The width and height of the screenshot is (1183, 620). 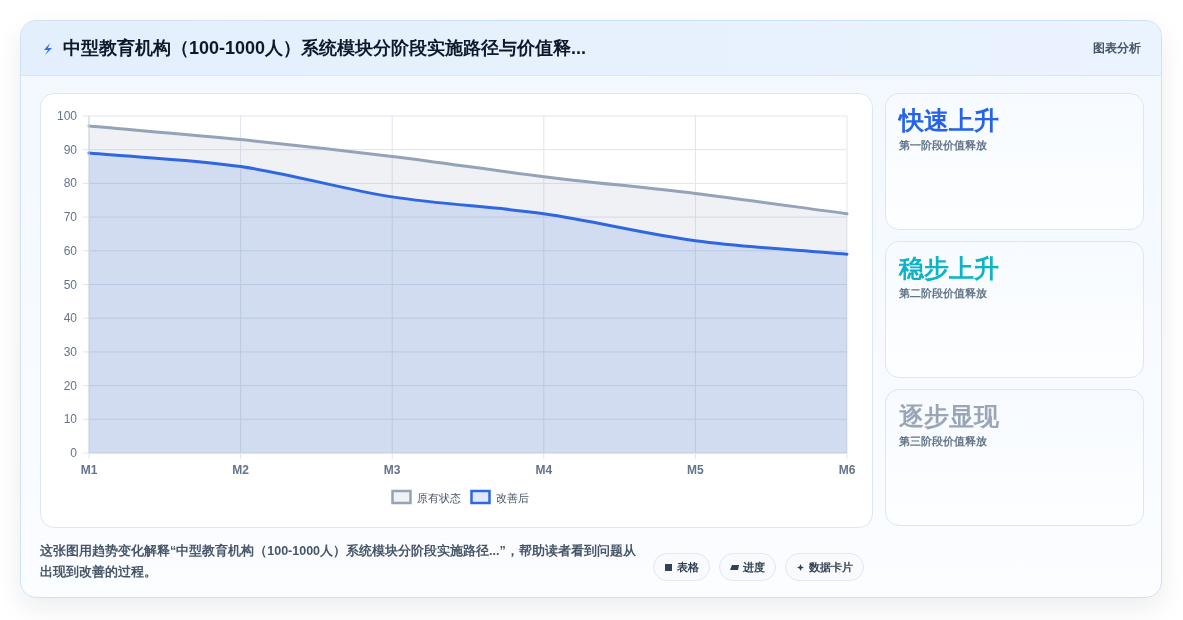 I want to click on y-tick-label: 40, so click(x=70, y=318).